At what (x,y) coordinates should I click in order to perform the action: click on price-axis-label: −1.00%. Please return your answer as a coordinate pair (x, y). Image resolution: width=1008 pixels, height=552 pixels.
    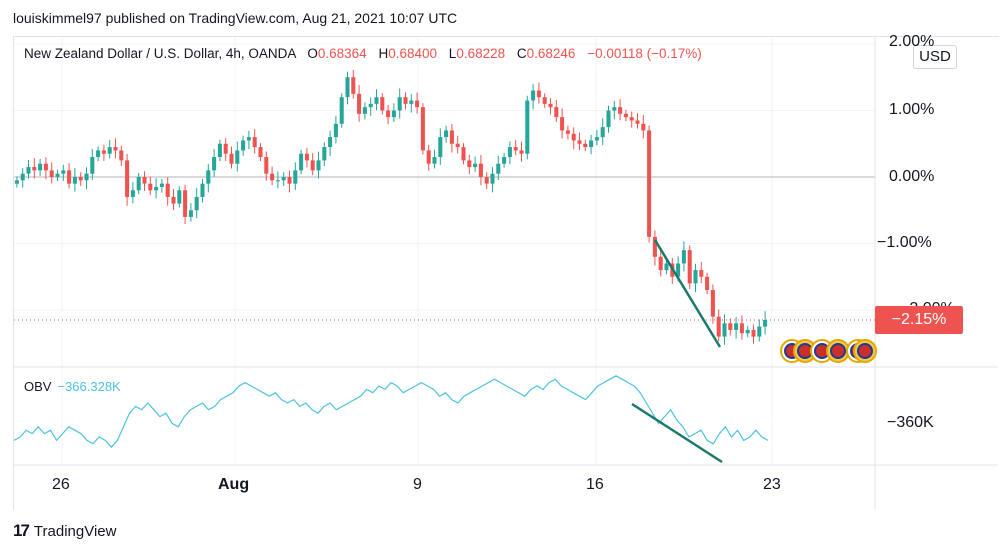
    Looking at the image, I should click on (904, 242).